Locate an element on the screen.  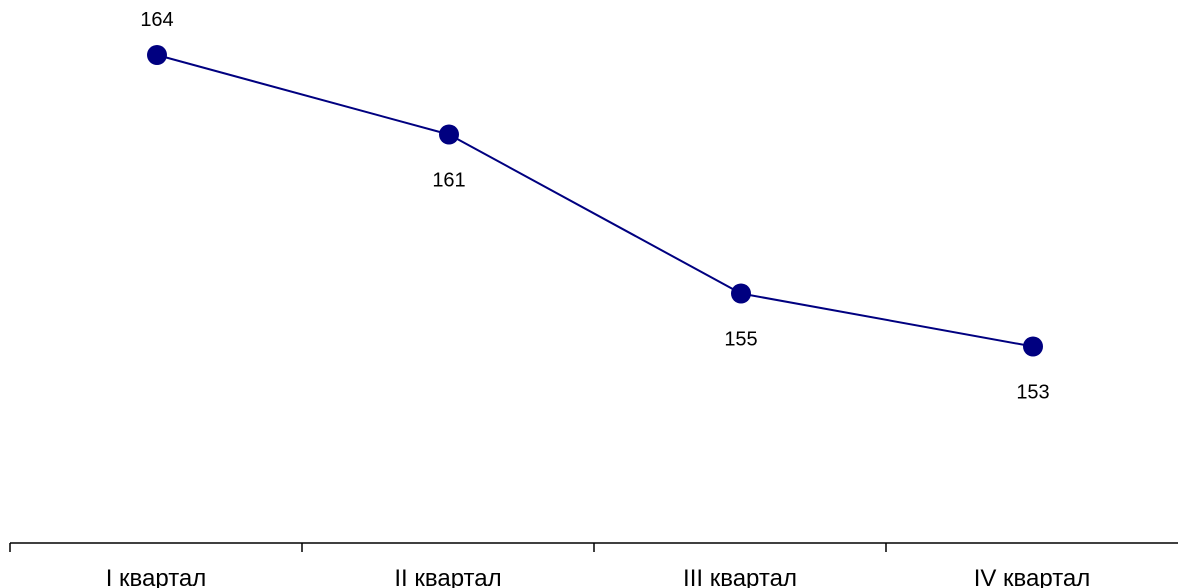
data-label: 153 is located at coordinates (1032, 393).